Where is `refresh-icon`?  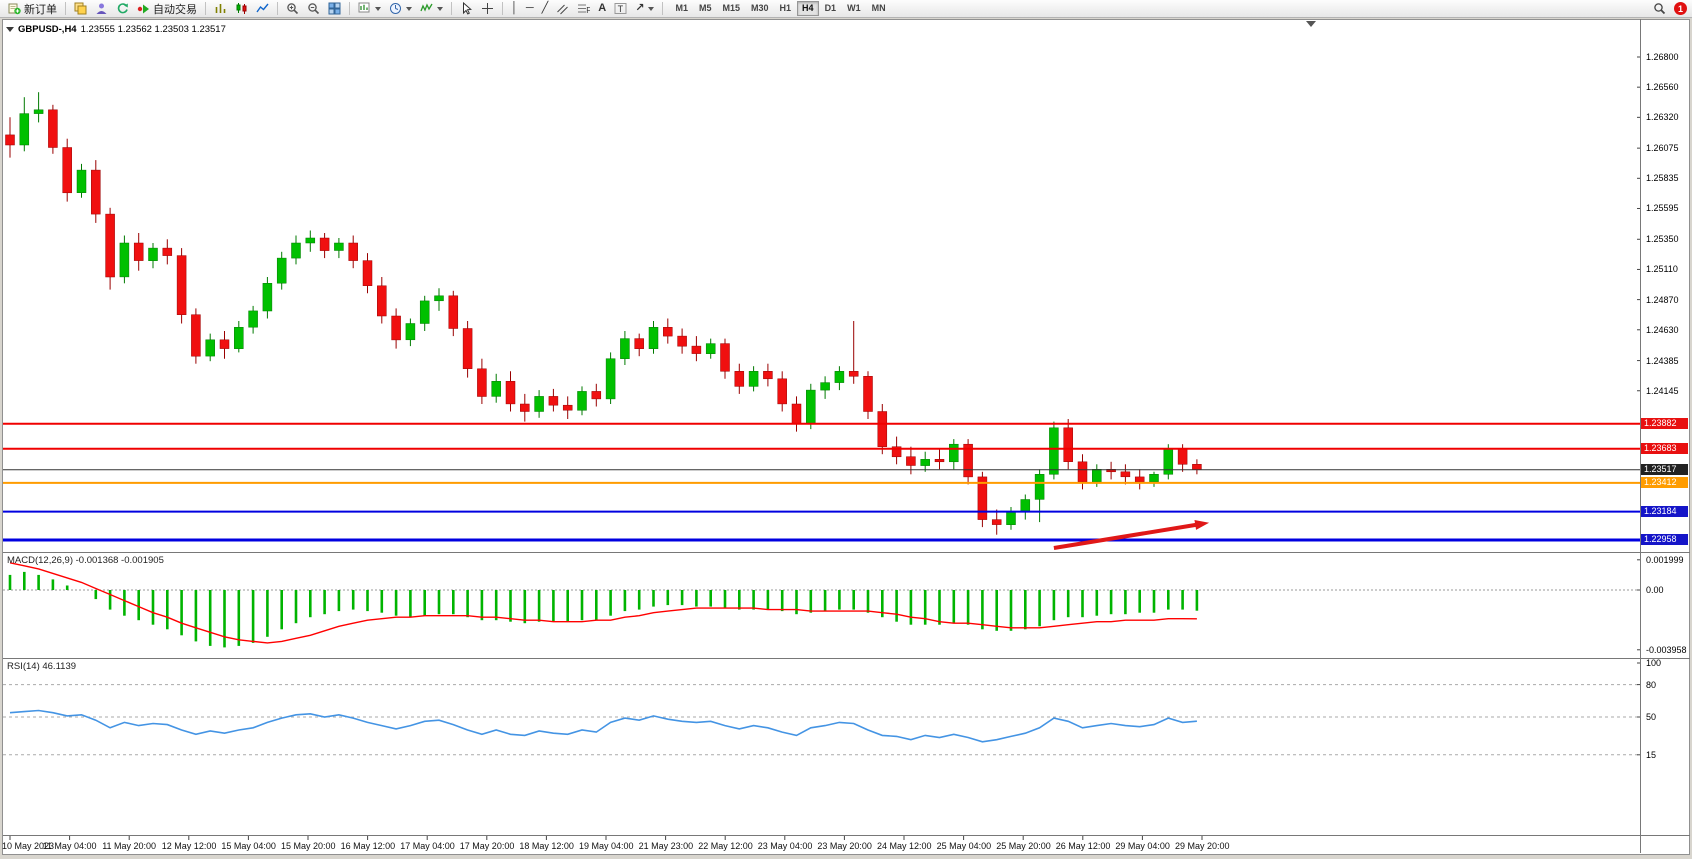
refresh-icon is located at coordinates (122, 8).